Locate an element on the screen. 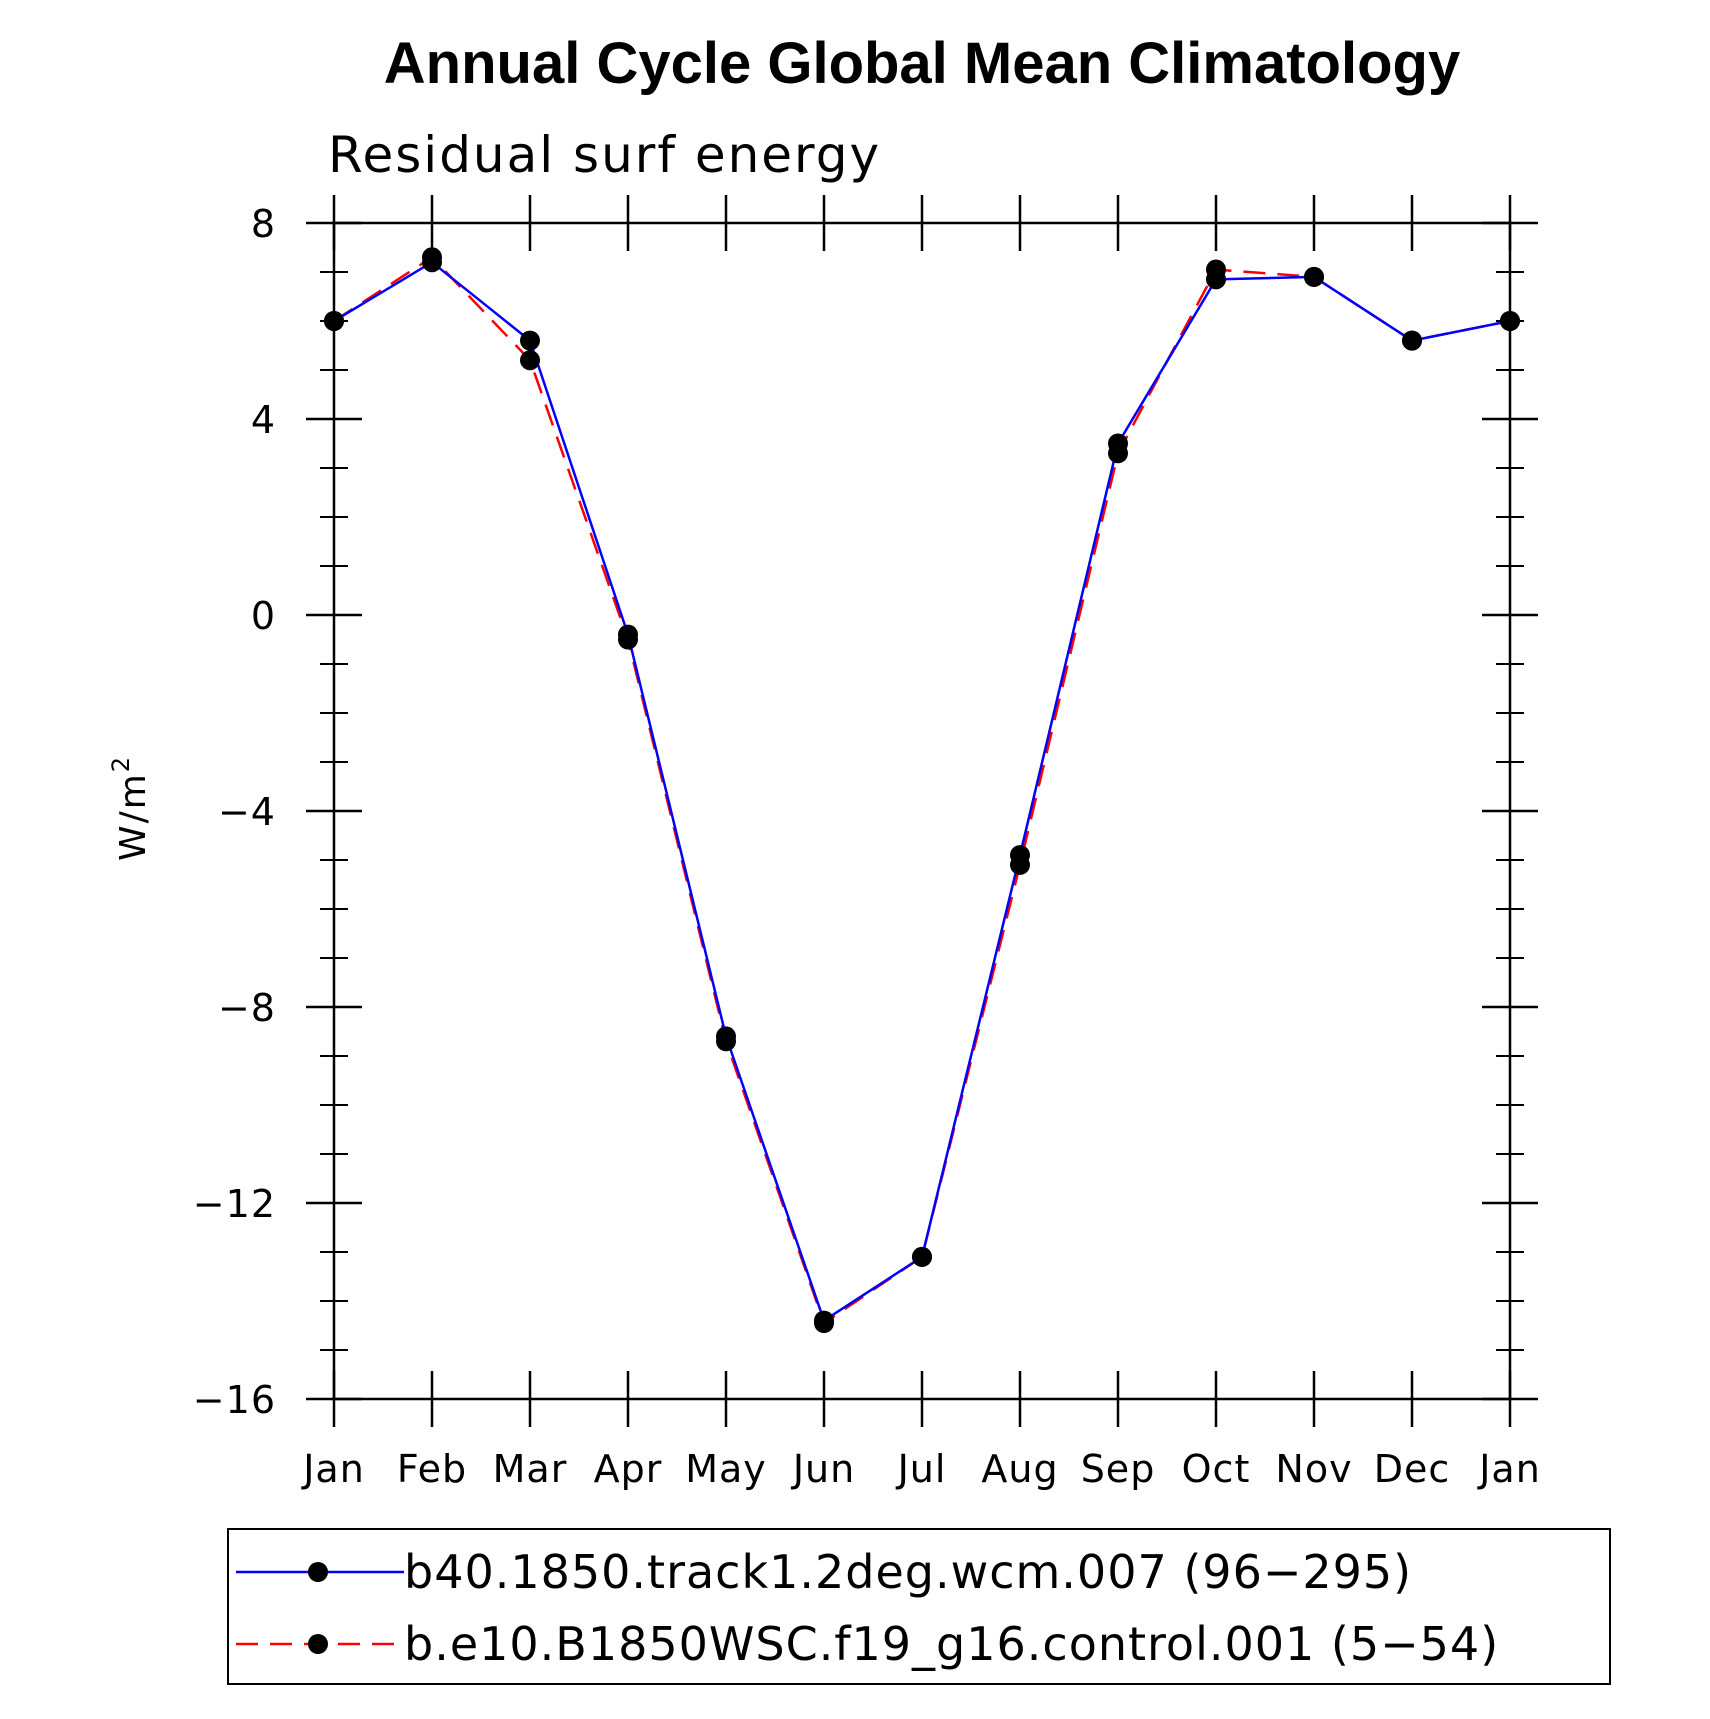 This screenshot has width=1710, height=1719. y-tick-label: −8 is located at coordinates (247, 1008).